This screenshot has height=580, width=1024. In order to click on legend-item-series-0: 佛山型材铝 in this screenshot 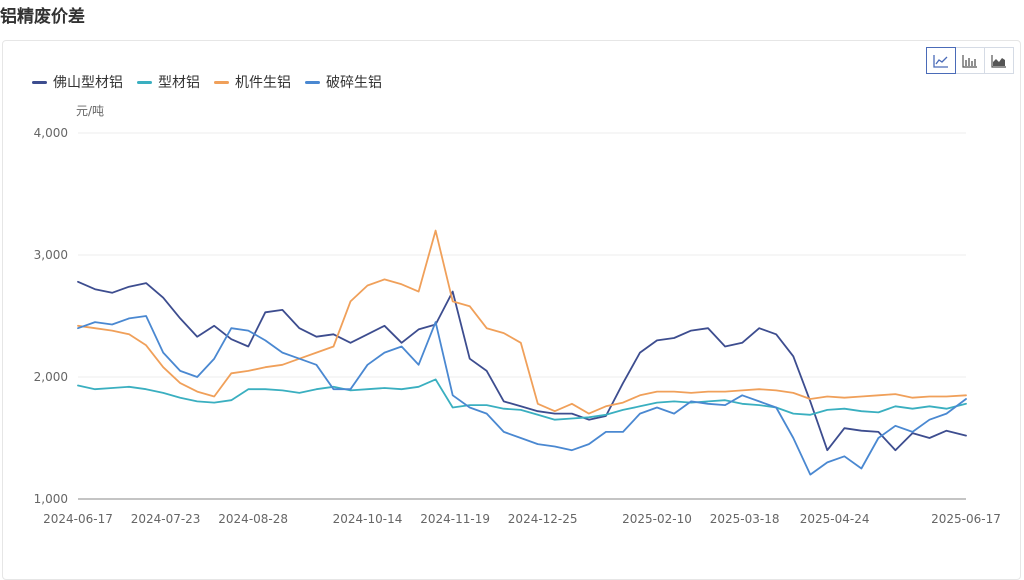, I will do `click(77, 82)`.